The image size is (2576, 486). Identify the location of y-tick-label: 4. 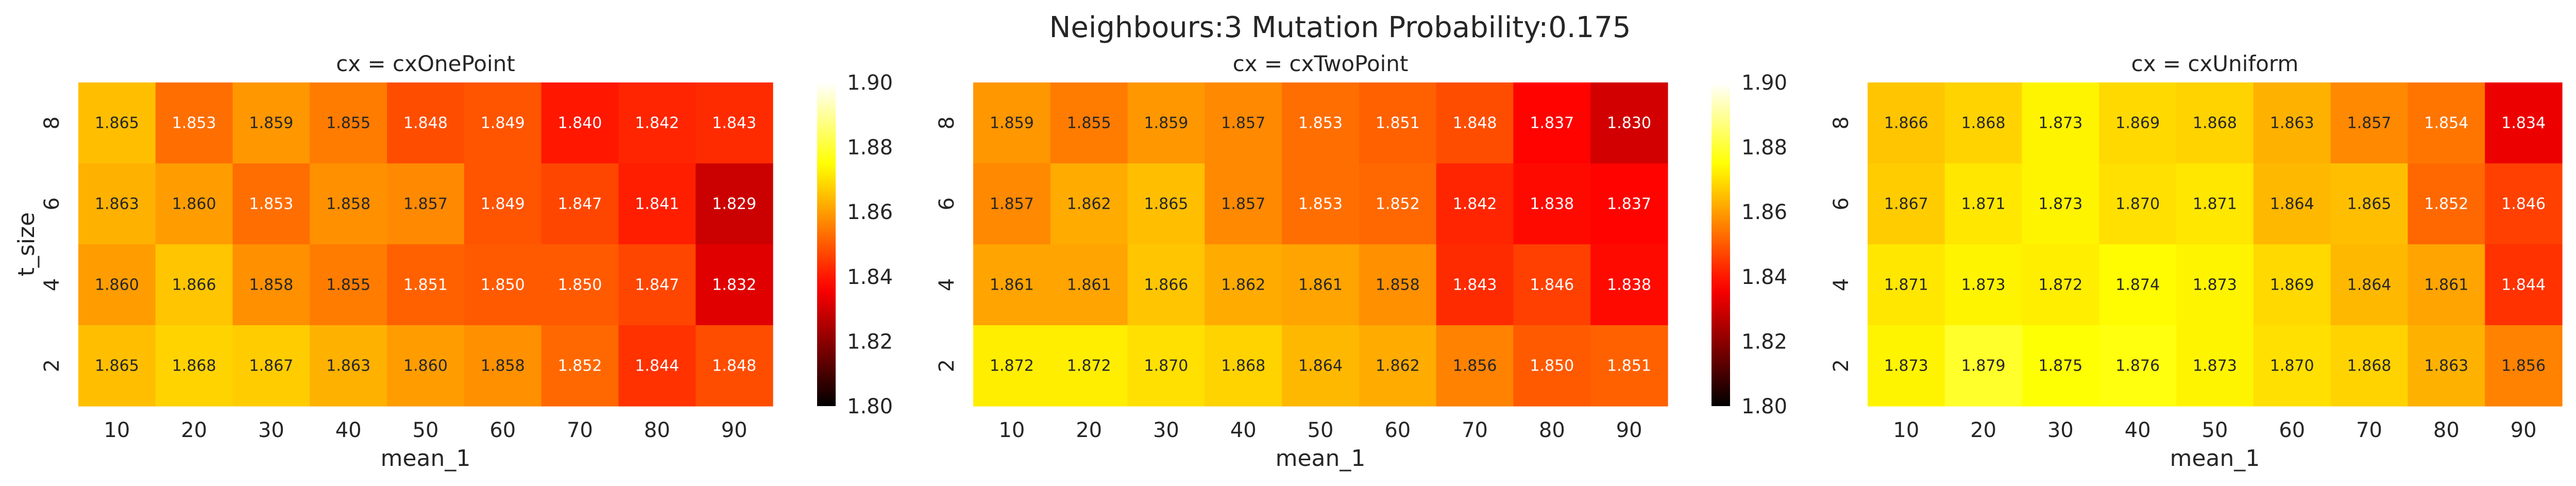
(1841, 284).